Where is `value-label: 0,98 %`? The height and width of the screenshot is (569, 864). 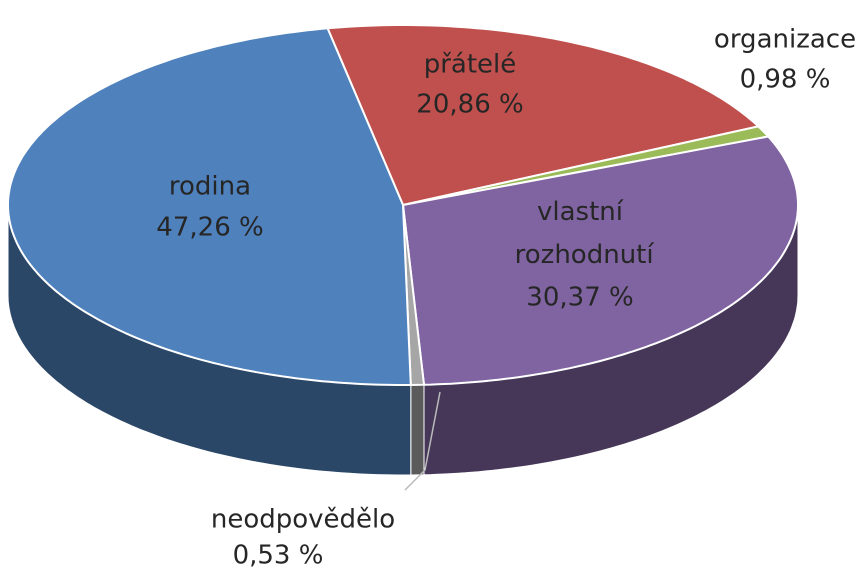 value-label: 0,98 % is located at coordinates (785, 80).